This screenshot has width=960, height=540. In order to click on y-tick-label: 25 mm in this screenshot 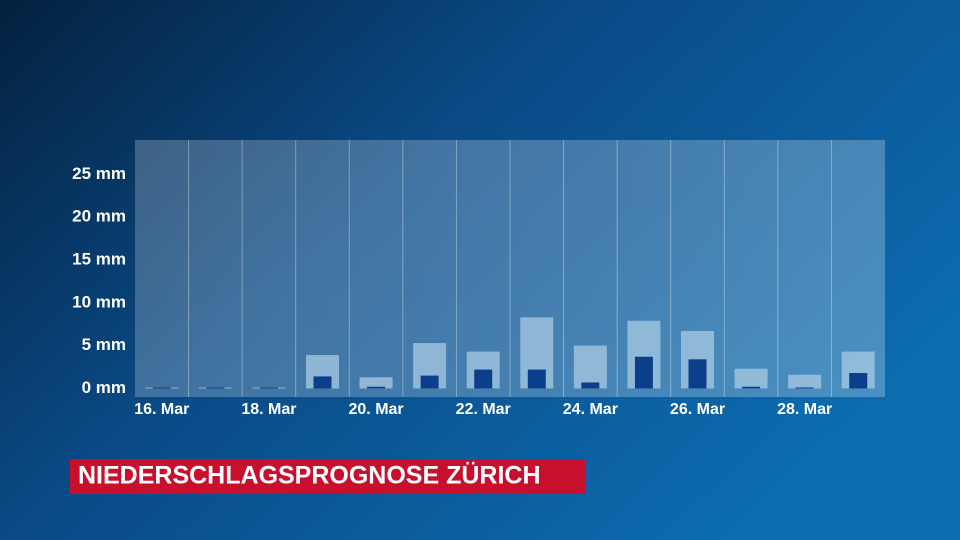, I will do `click(99, 173)`.